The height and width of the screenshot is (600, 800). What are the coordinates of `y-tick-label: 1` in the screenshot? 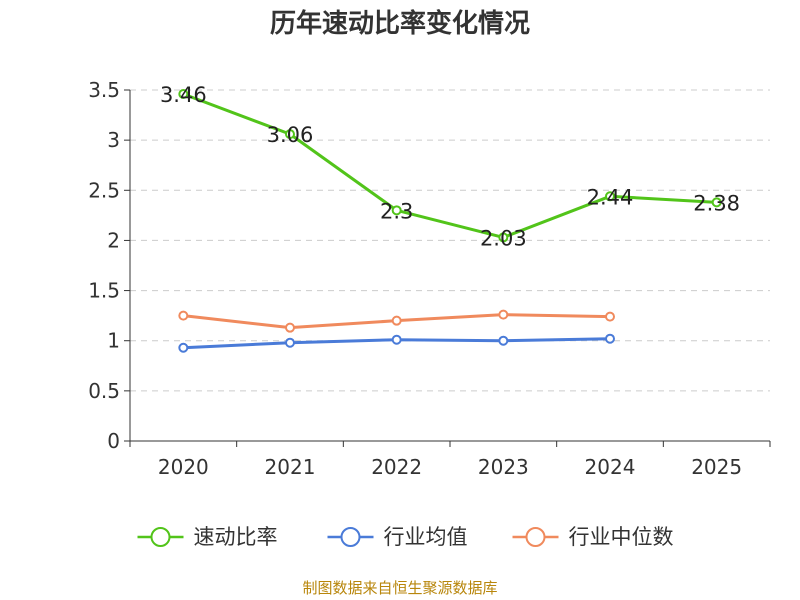 It's located at (113, 341).